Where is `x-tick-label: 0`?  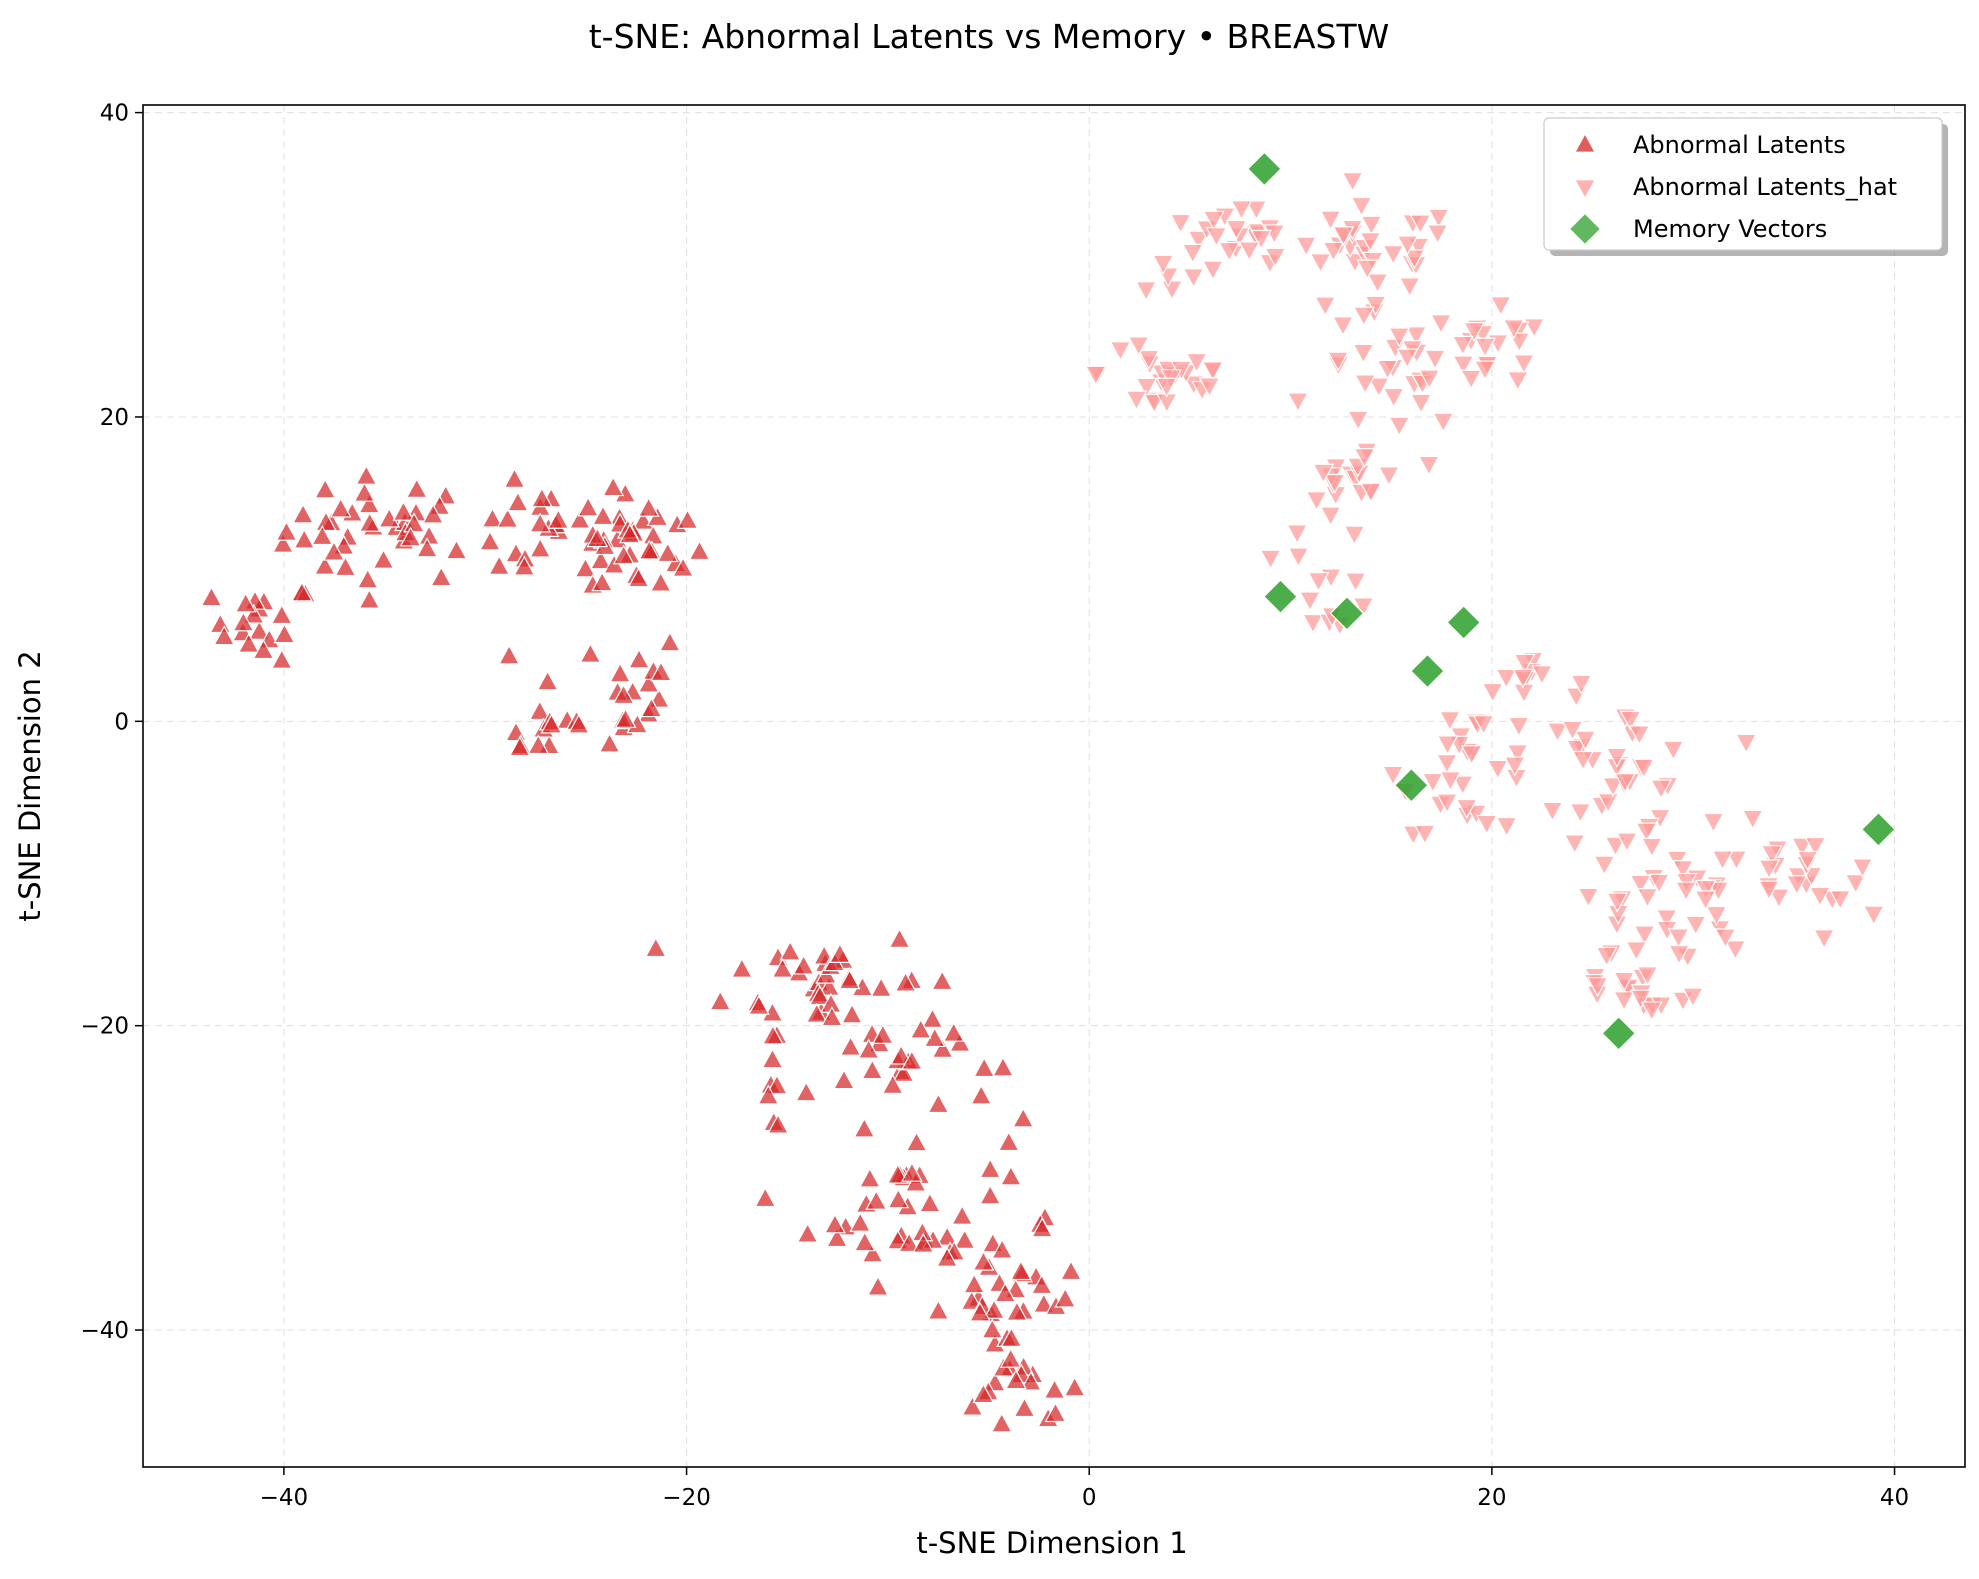
x-tick-label: 0 is located at coordinates (1089, 1498).